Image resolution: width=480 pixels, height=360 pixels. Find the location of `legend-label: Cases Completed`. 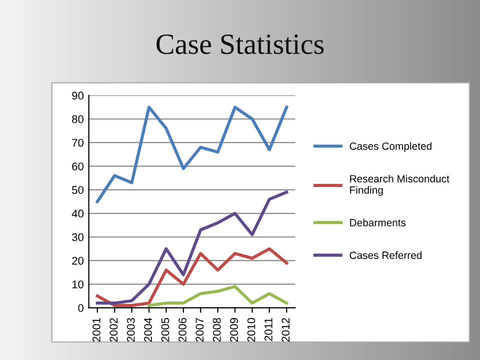

legend-label: Cases Completed is located at coordinates (391, 147).